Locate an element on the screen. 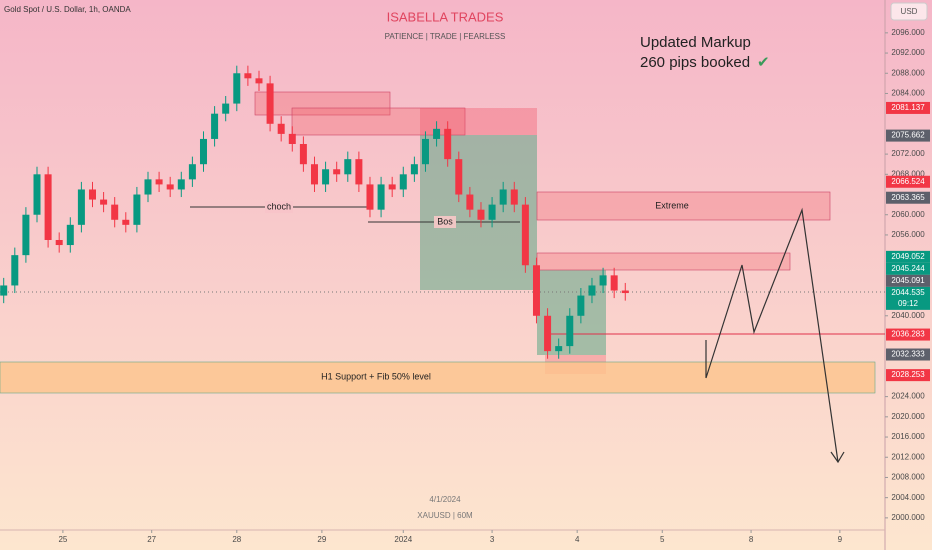 The width and height of the screenshot is (932, 550). price-tag-label: 2044.535 is located at coordinates (908, 292).